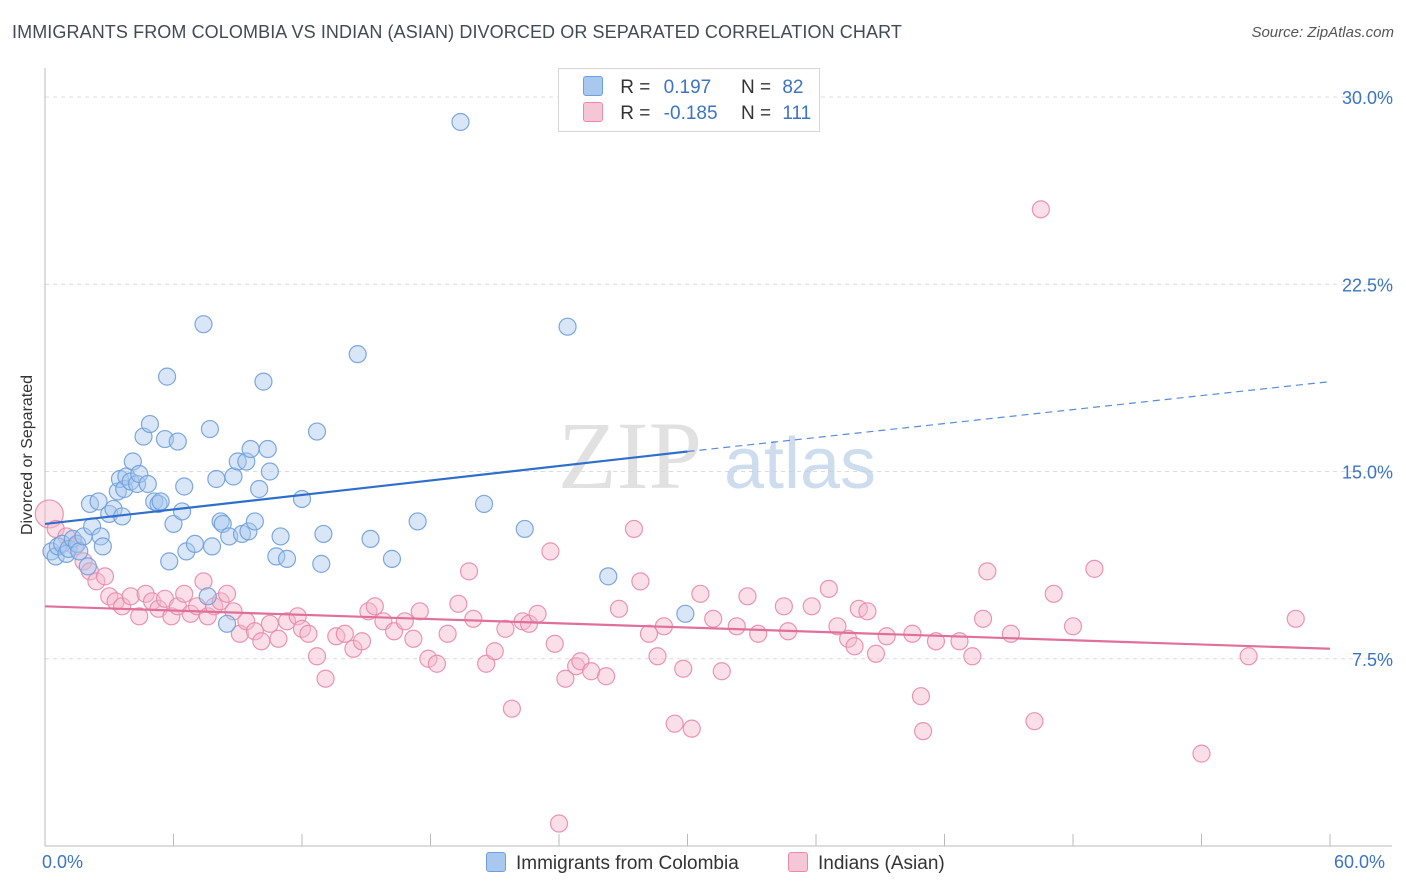  What do you see at coordinates (756, 87) in the screenshot?
I see `legend-n-label: N =` at bounding box center [756, 87].